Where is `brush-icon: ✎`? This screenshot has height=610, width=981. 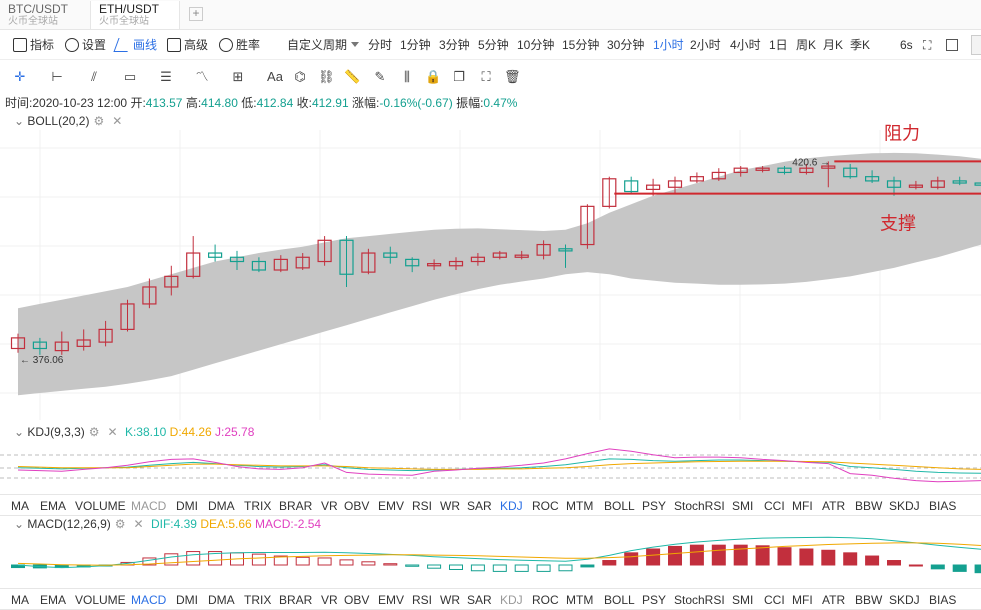 brush-icon: ✎ is located at coordinates (380, 76).